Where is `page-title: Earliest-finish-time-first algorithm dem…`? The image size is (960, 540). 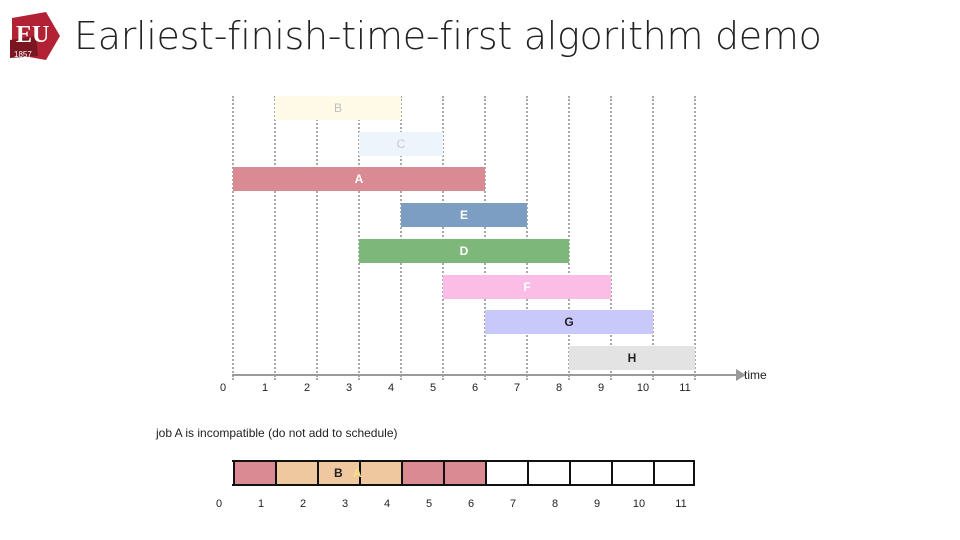 page-title: Earliest-finish-time-first algorithm dem… is located at coordinates (448, 36).